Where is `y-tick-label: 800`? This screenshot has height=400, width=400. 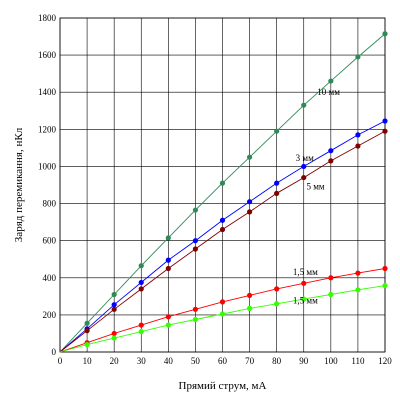
y-tick-label: 800 is located at coordinates (50, 204).